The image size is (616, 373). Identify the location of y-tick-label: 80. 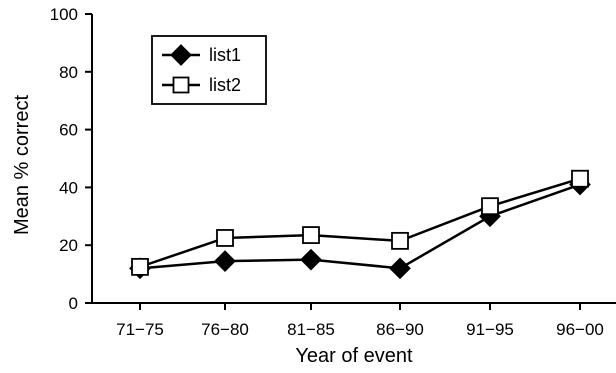
(68, 72).